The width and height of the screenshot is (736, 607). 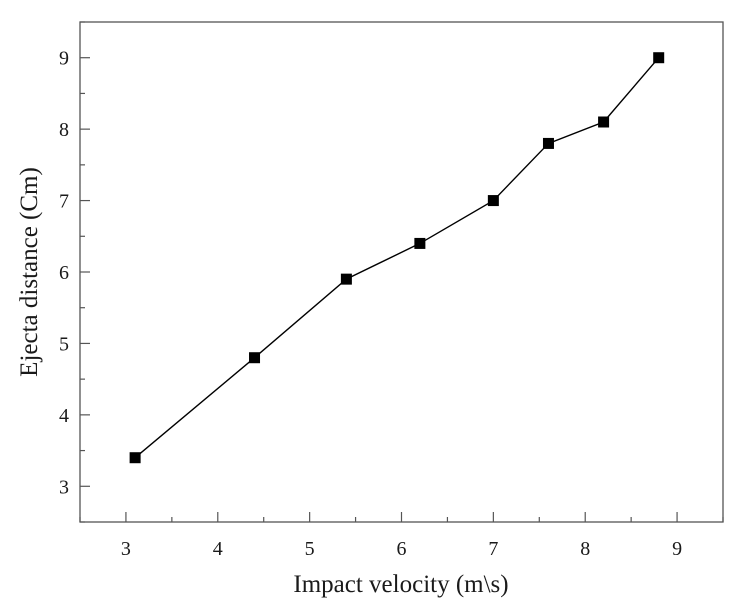 What do you see at coordinates (126, 549) in the screenshot?
I see `x-tick-label: 3` at bounding box center [126, 549].